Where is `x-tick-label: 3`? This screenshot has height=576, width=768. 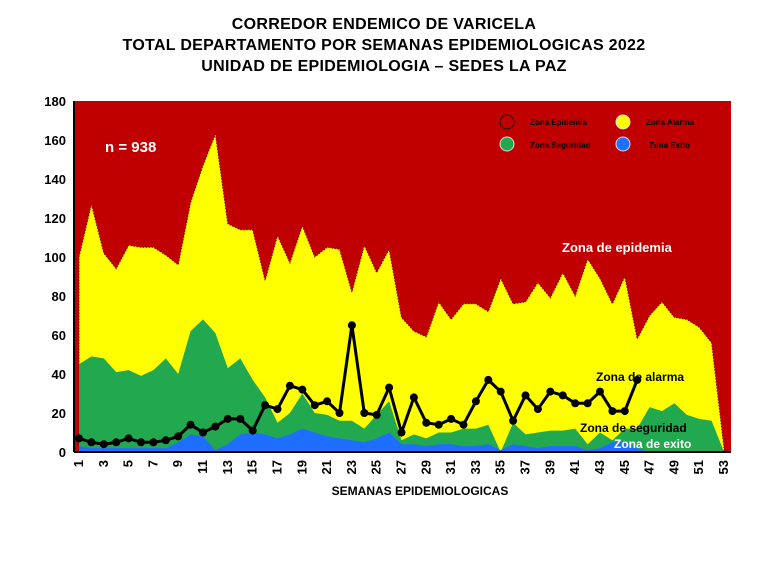 x-tick-label: 3 is located at coordinates (103, 463).